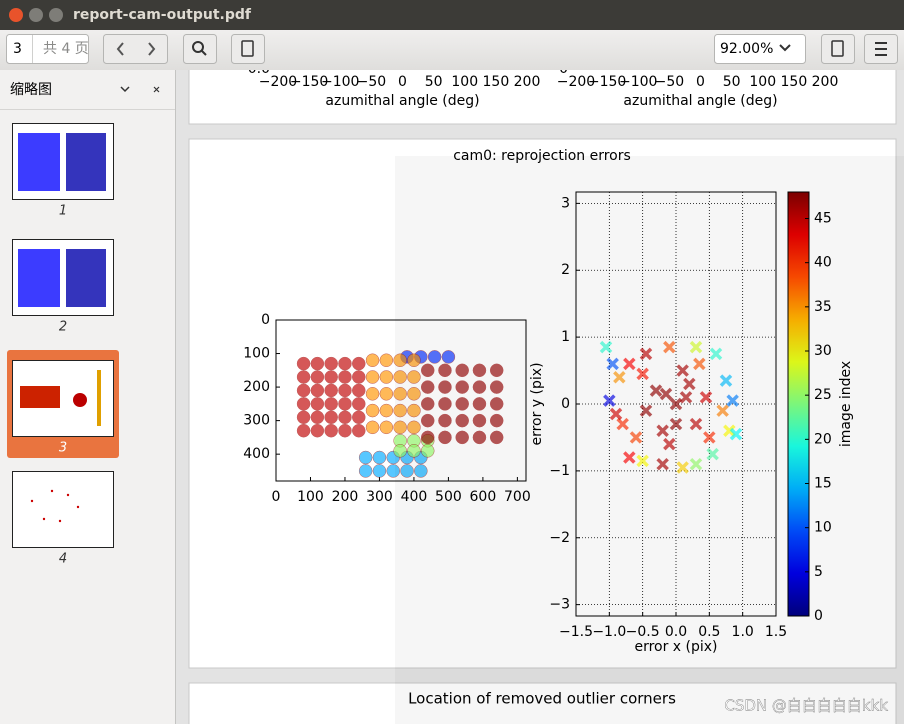 This screenshot has height=728, width=904. I want to click on chart-title: cam0: reprojection errors, so click(542, 156).